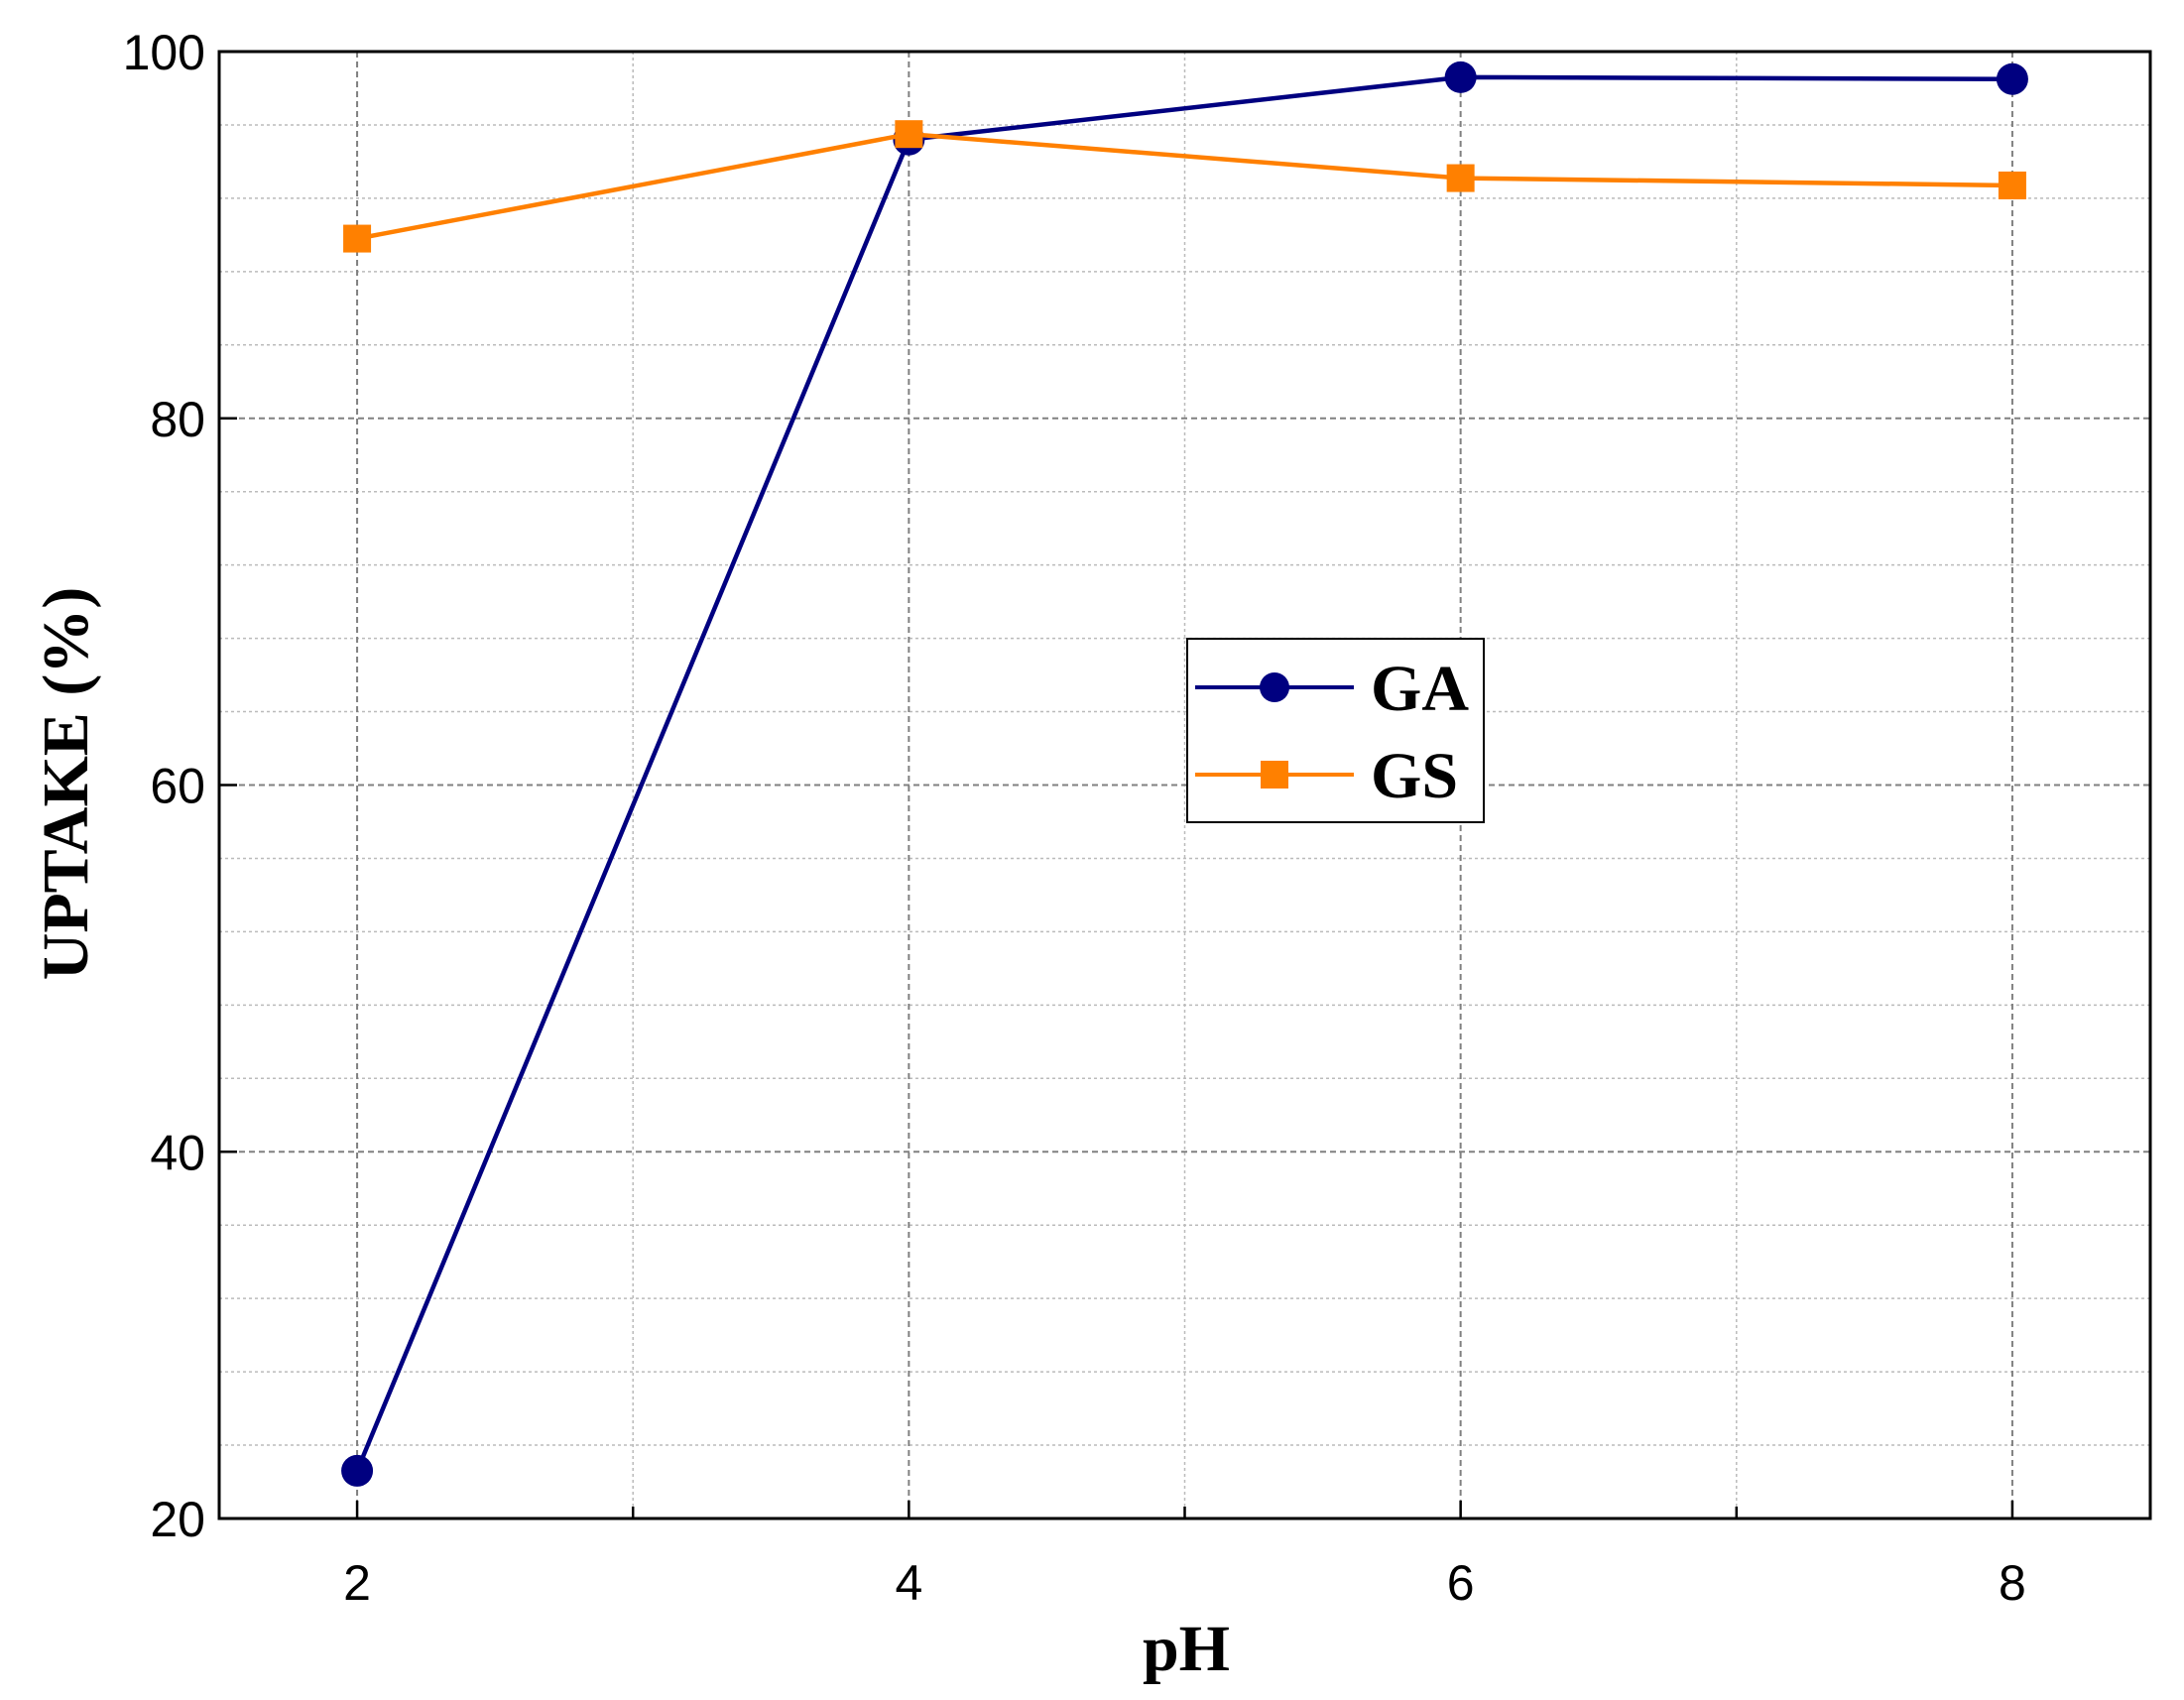 The width and height of the screenshot is (2184, 1700). I want to click on legend-box, so click(1335, 731).